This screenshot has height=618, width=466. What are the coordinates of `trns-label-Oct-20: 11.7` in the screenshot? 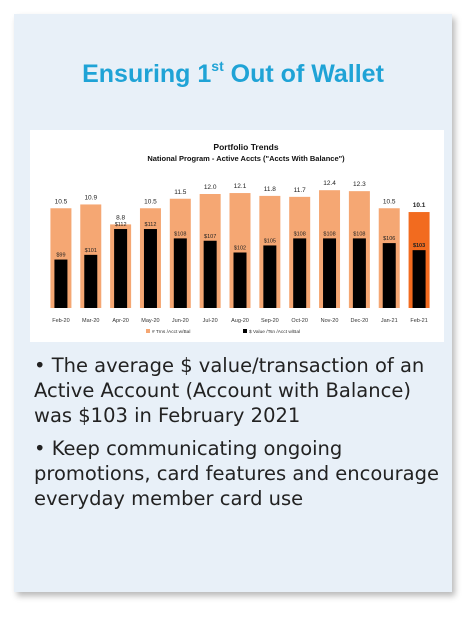 It's located at (300, 190).